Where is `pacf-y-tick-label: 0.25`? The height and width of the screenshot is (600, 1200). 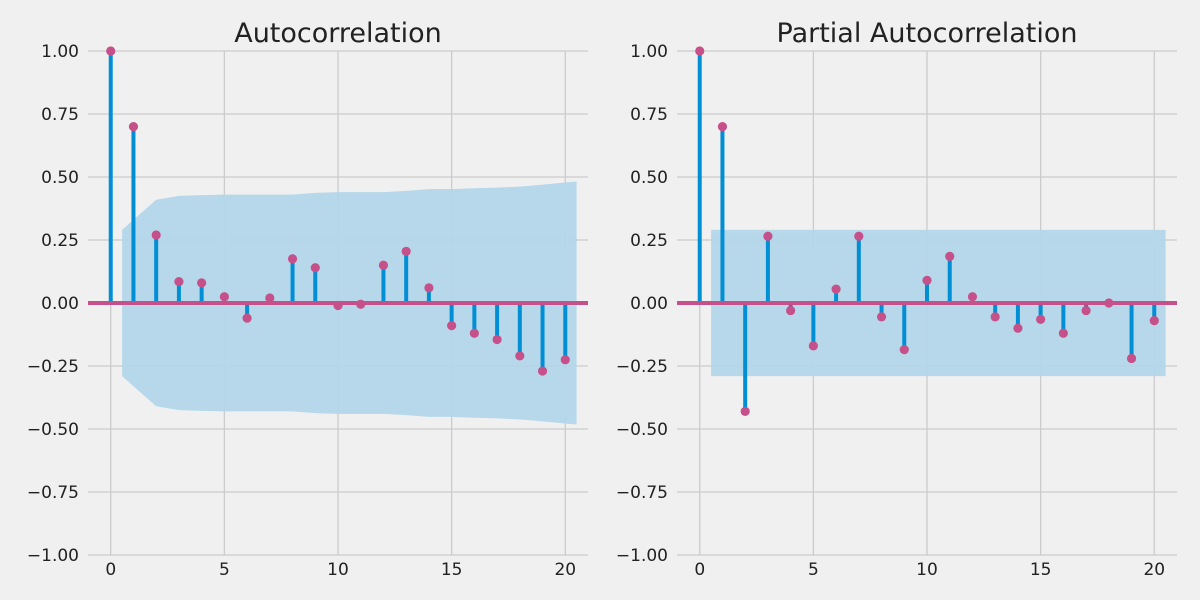 pacf-y-tick-label: 0.25 is located at coordinates (649, 241).